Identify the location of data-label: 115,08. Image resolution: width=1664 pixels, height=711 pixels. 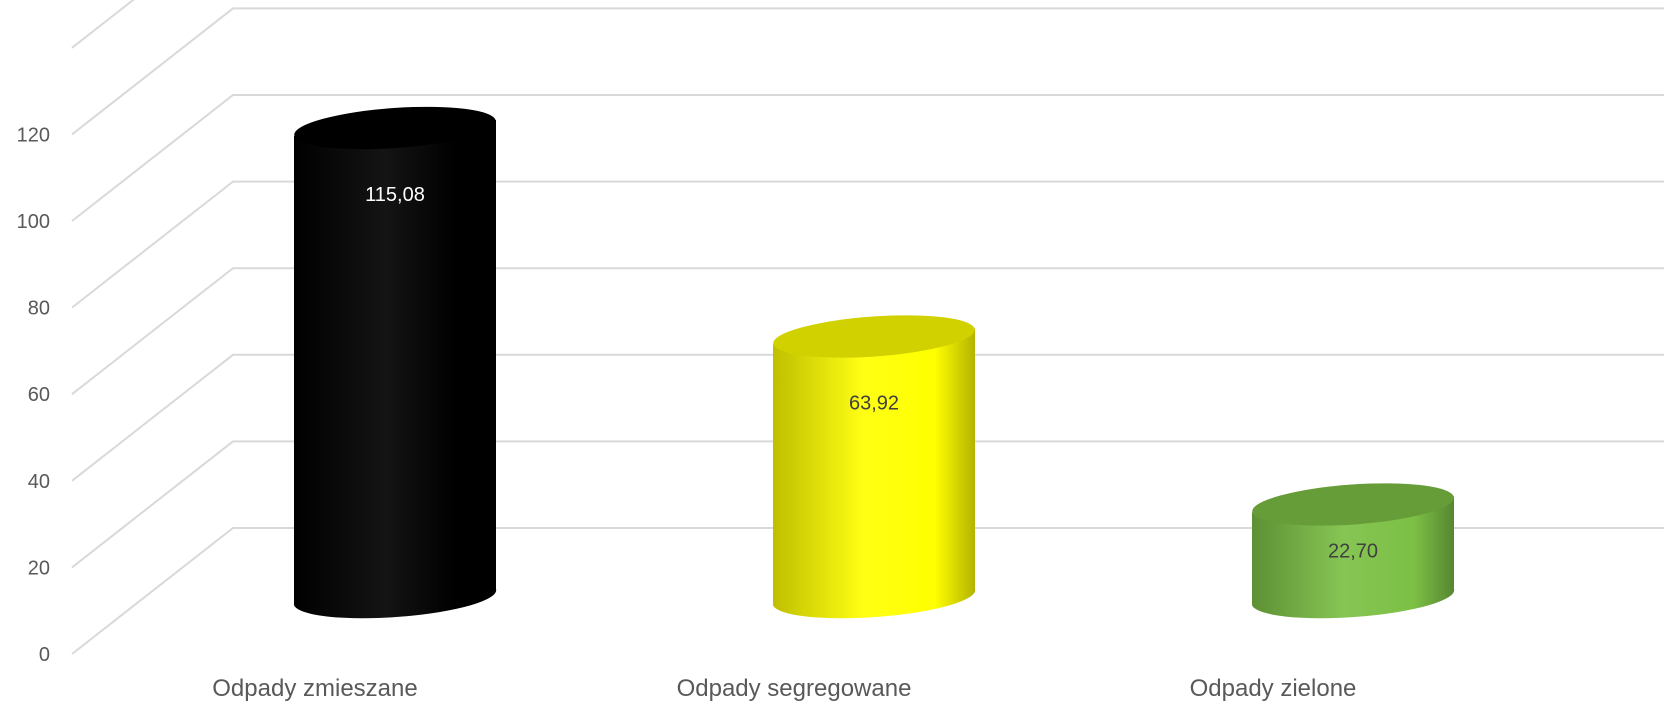
(395, 195).